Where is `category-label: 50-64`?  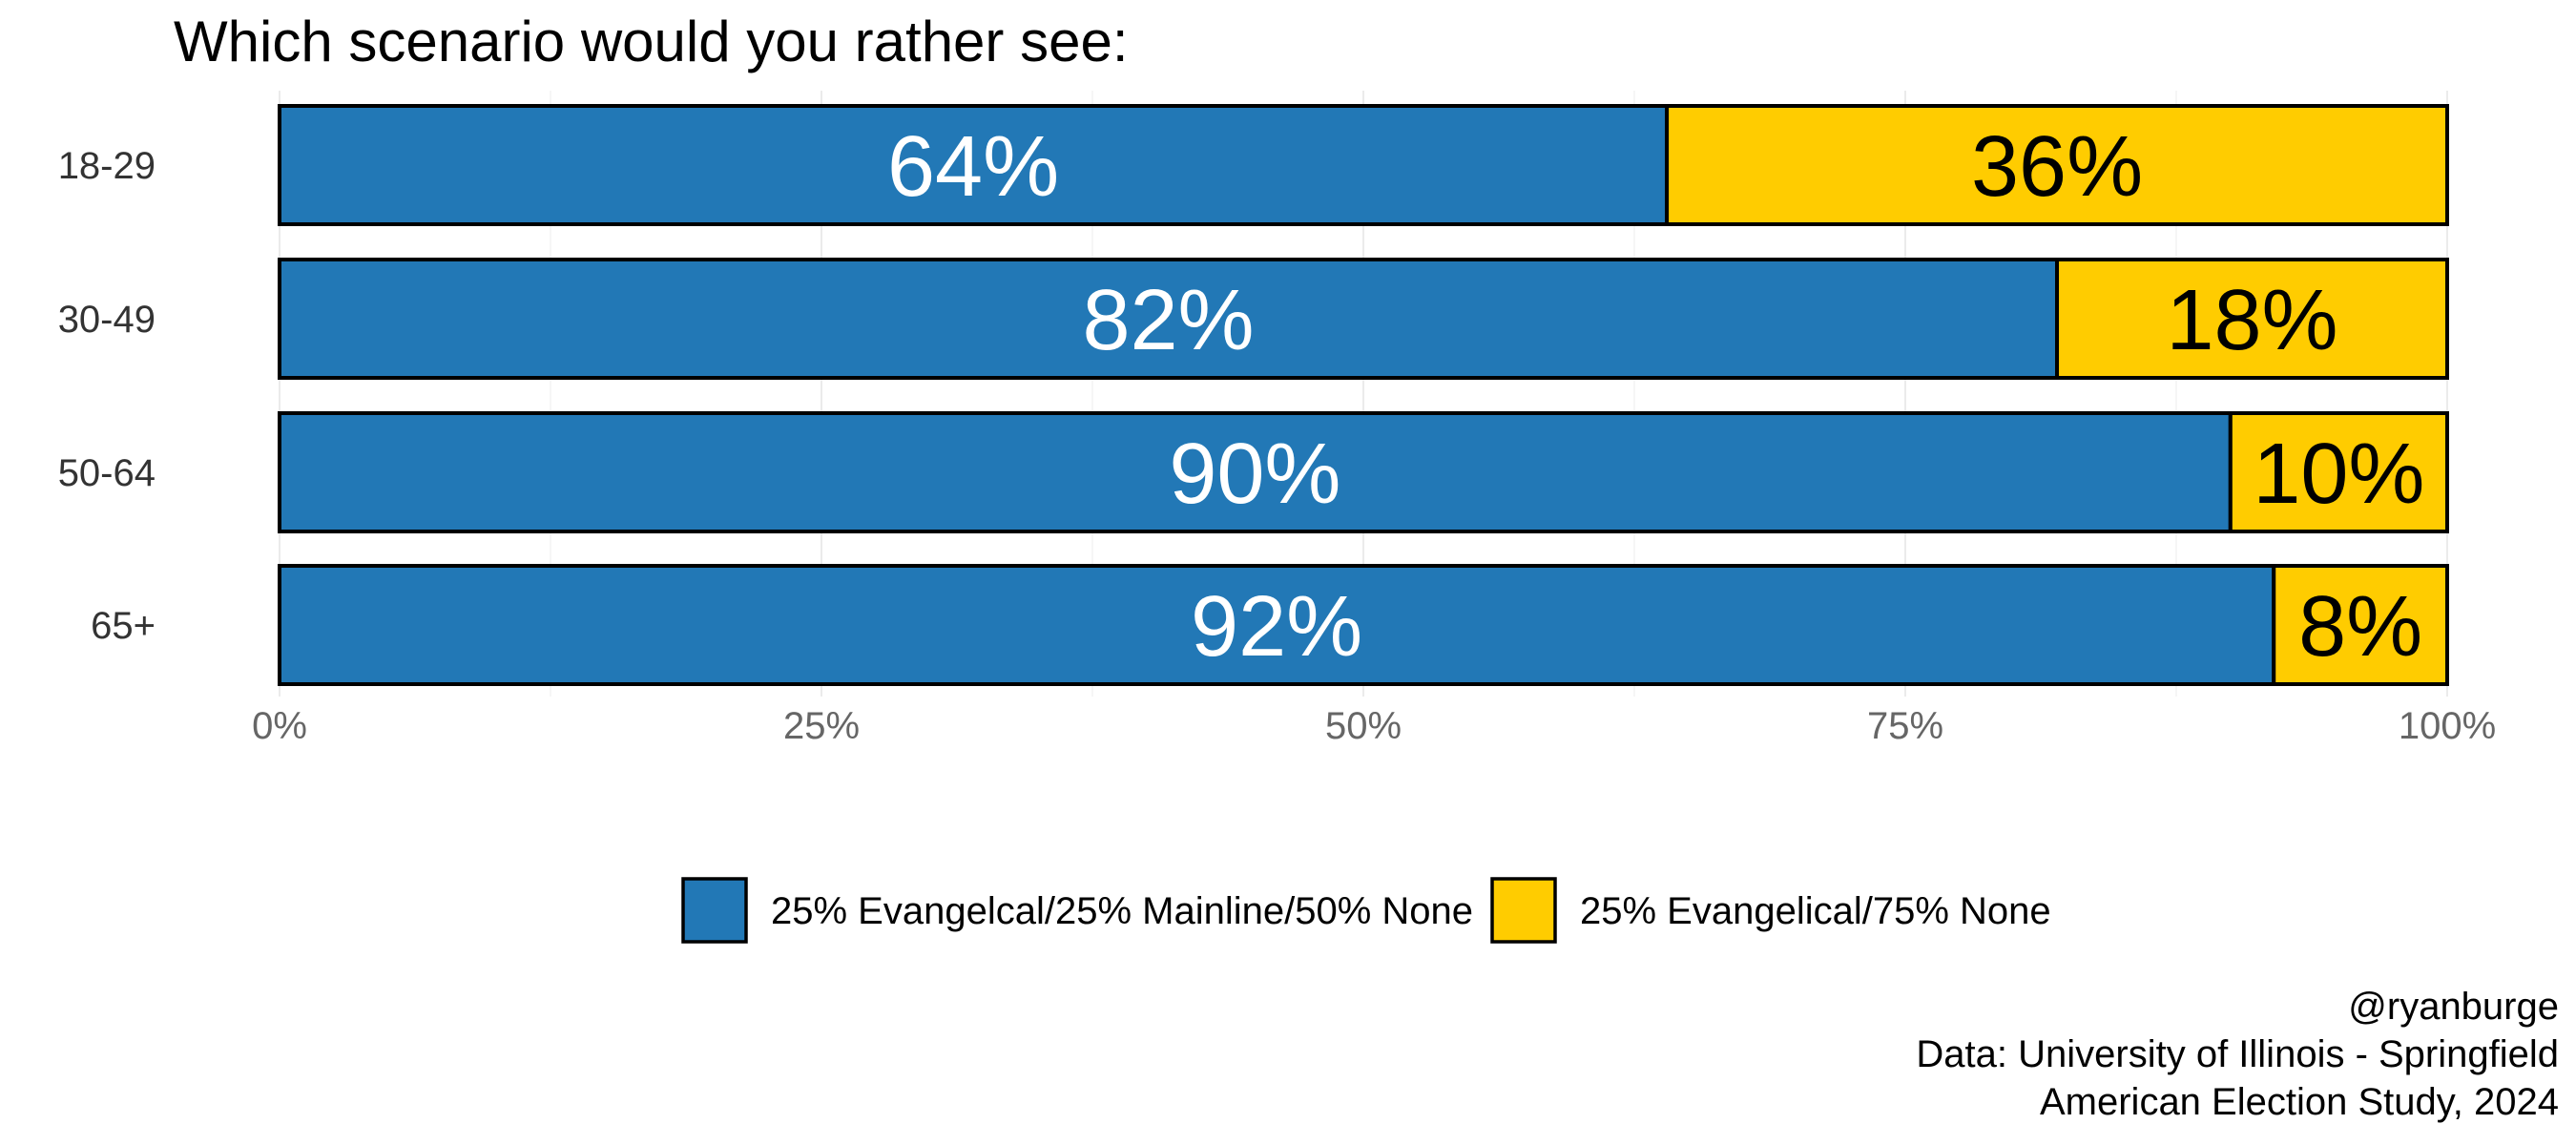
category-label: 50-64 is located at coordinates (107, 473).